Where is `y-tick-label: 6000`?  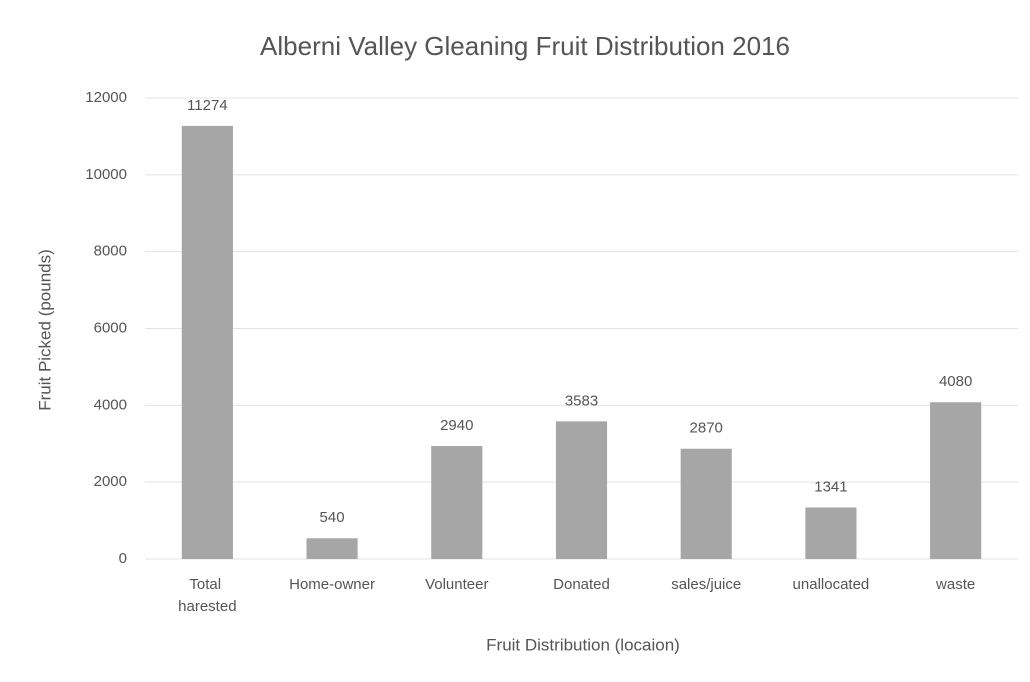
y-tick-label: 6000 is located at coordinates (110, 327).